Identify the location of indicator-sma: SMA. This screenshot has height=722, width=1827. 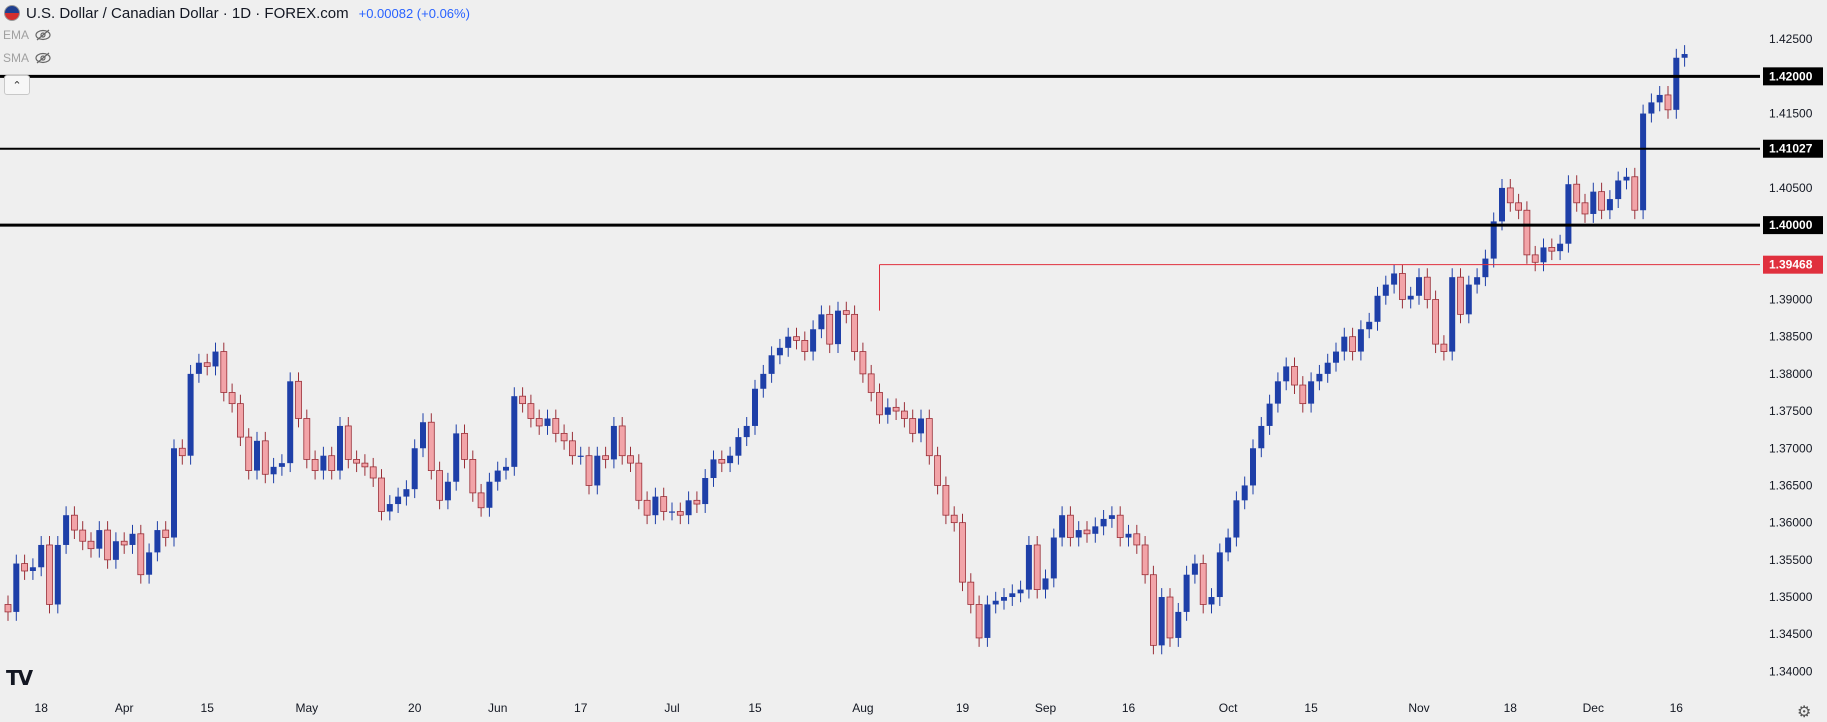
(27, 58).